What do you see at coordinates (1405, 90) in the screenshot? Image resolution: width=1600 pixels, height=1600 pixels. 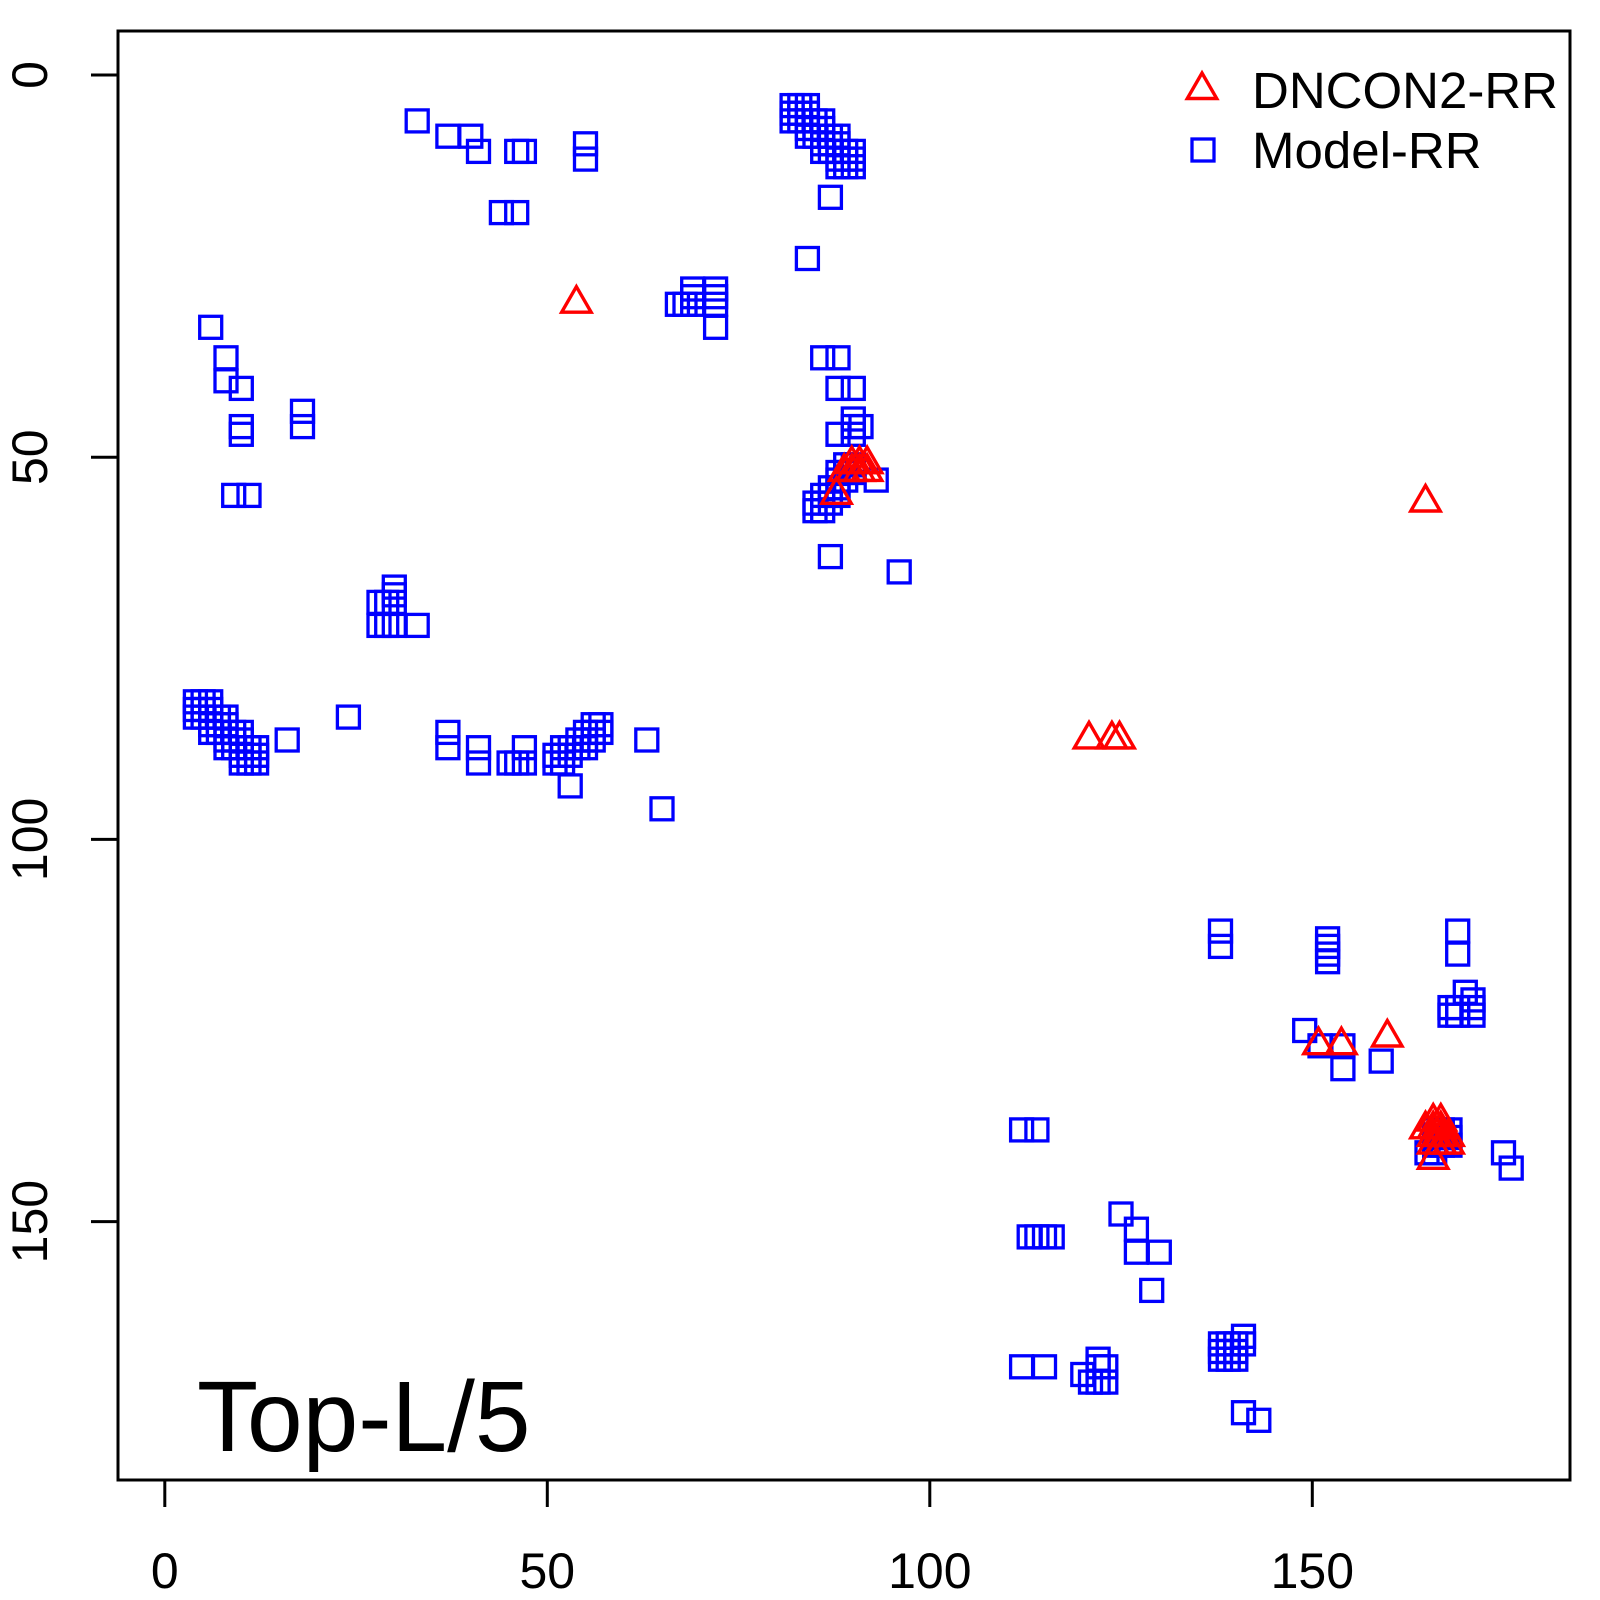 I see `svg-text: DNCON2-RR` at bounding box center [1405, 90].